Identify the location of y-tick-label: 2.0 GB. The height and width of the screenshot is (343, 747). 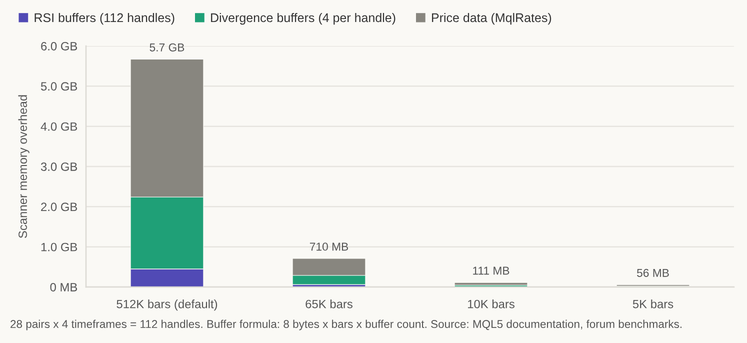
(59, 207).